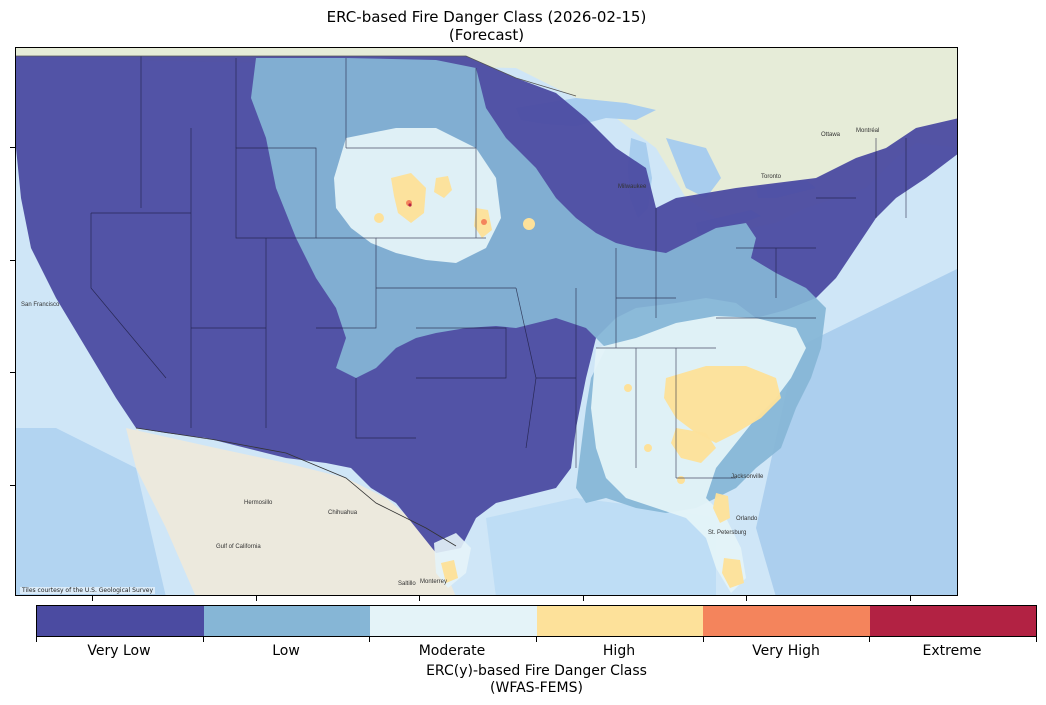 Image resolution: width=1046 pixels, height=705 pixels. I want to click on colorbar-label-moderate: Moderate, so click(452, 651).